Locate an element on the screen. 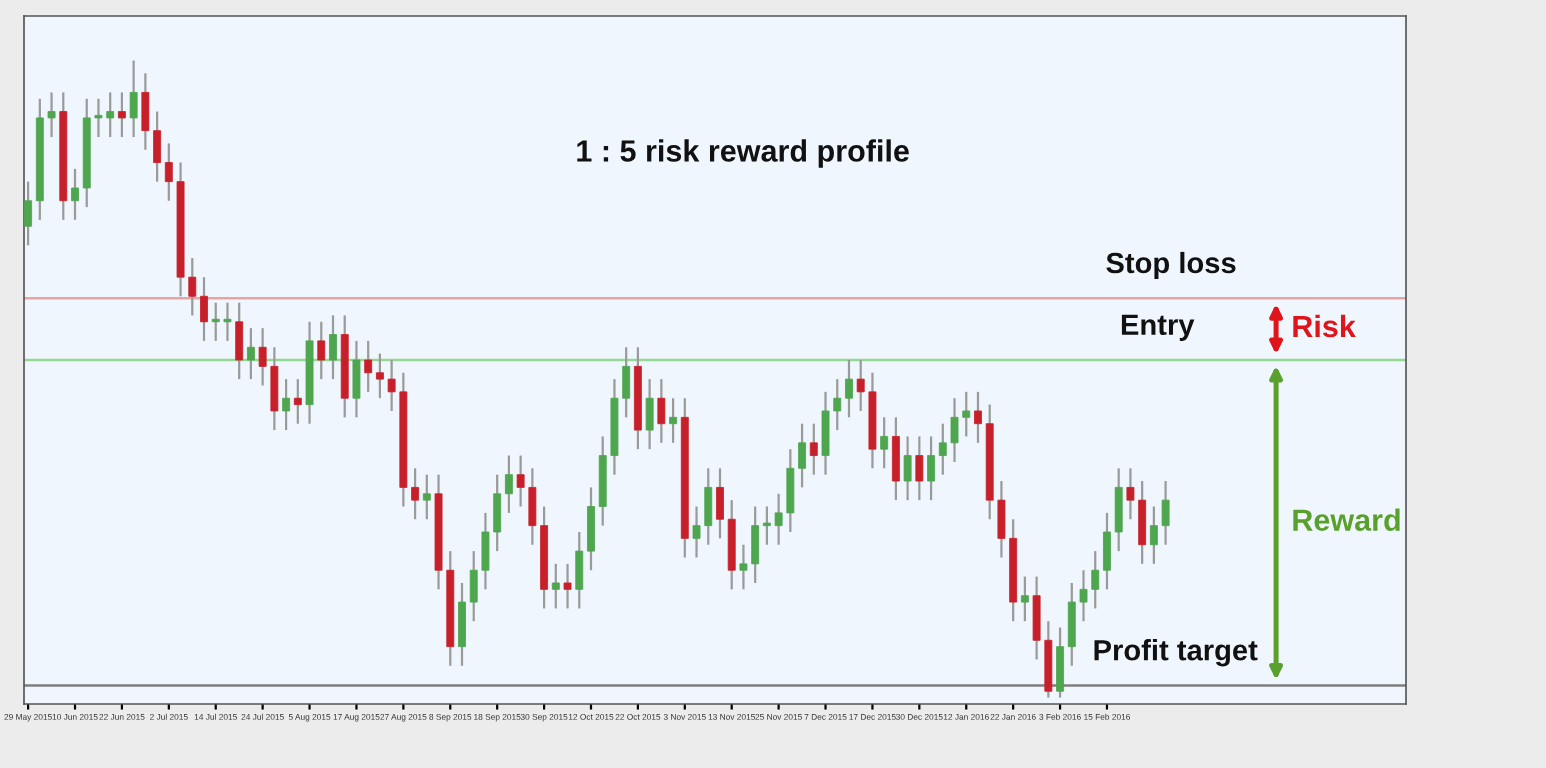 The height and width of the screenshot is (768, 1546). text: Risk is located at coordinates (1324, 326).